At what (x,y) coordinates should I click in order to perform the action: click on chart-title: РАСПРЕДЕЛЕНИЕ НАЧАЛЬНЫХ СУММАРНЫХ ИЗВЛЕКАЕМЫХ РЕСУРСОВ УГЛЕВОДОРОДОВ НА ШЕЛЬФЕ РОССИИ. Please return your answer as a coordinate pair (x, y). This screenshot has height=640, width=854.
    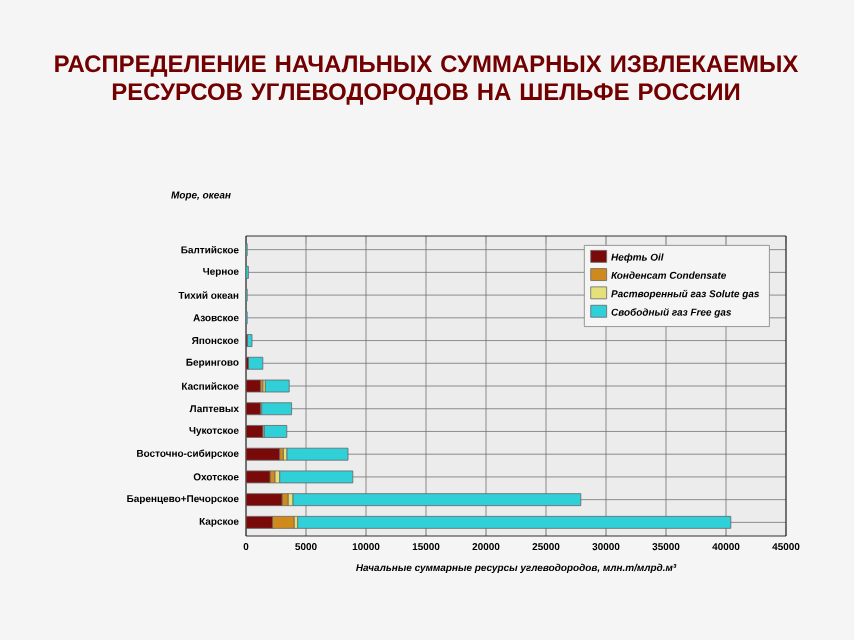
    Looking at the image, I should click on (427, 80).